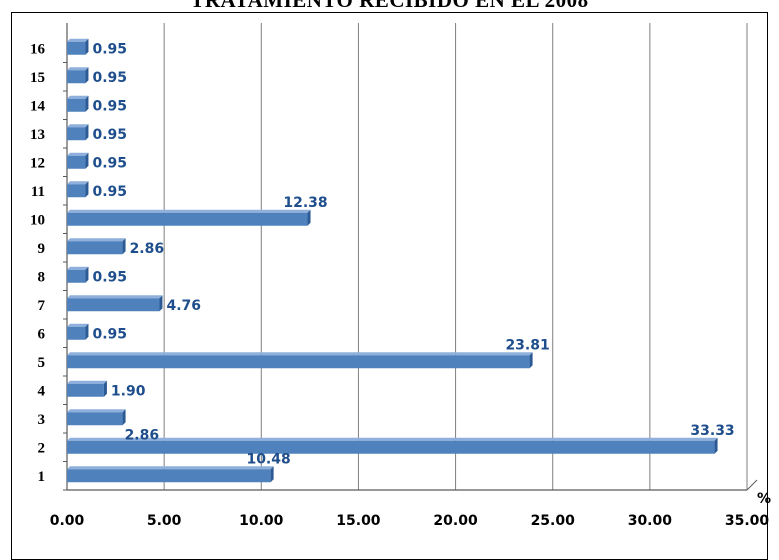 The width and height of the screenshot is (779, 560). What do you see at coordinates (128, 391) in the screenshot?
I see `data-label: 1.90` at bounding box center [128, 391].